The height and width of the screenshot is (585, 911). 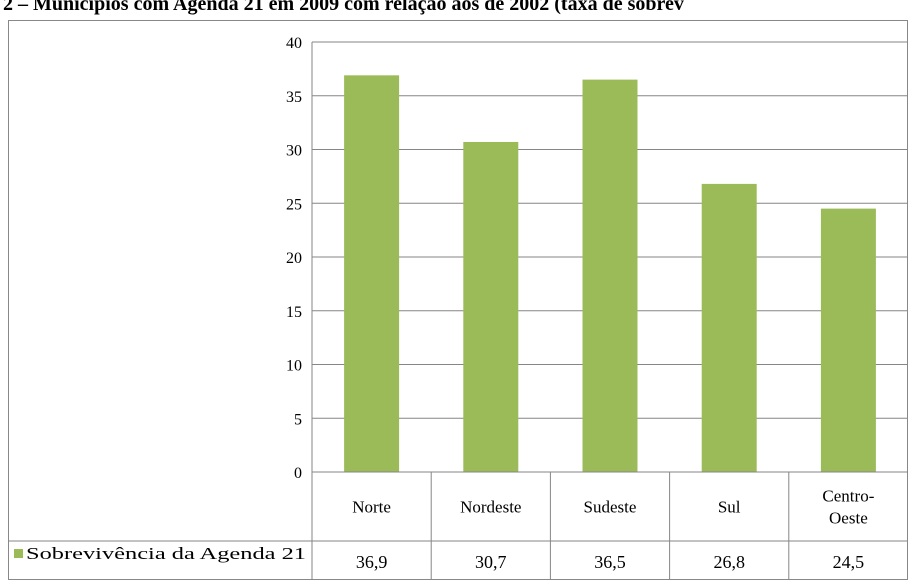 I want to click on y-tick-label: 15, so click(x=294, y=312).